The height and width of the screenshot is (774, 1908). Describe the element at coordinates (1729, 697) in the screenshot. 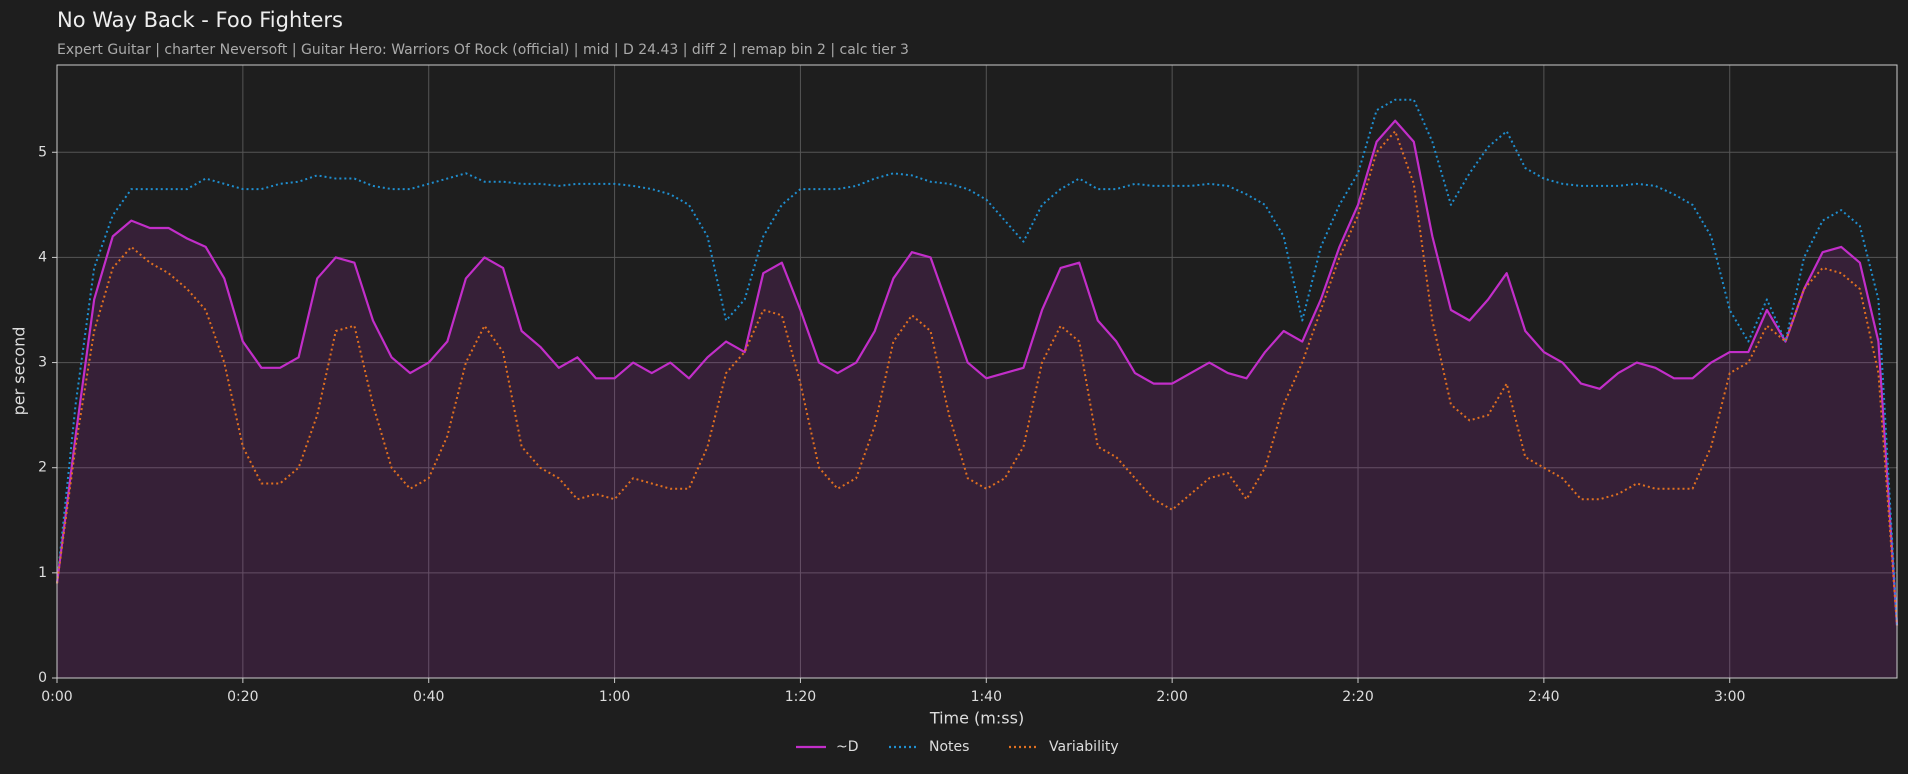

I see `x-tick-label: 3:00` at that location.